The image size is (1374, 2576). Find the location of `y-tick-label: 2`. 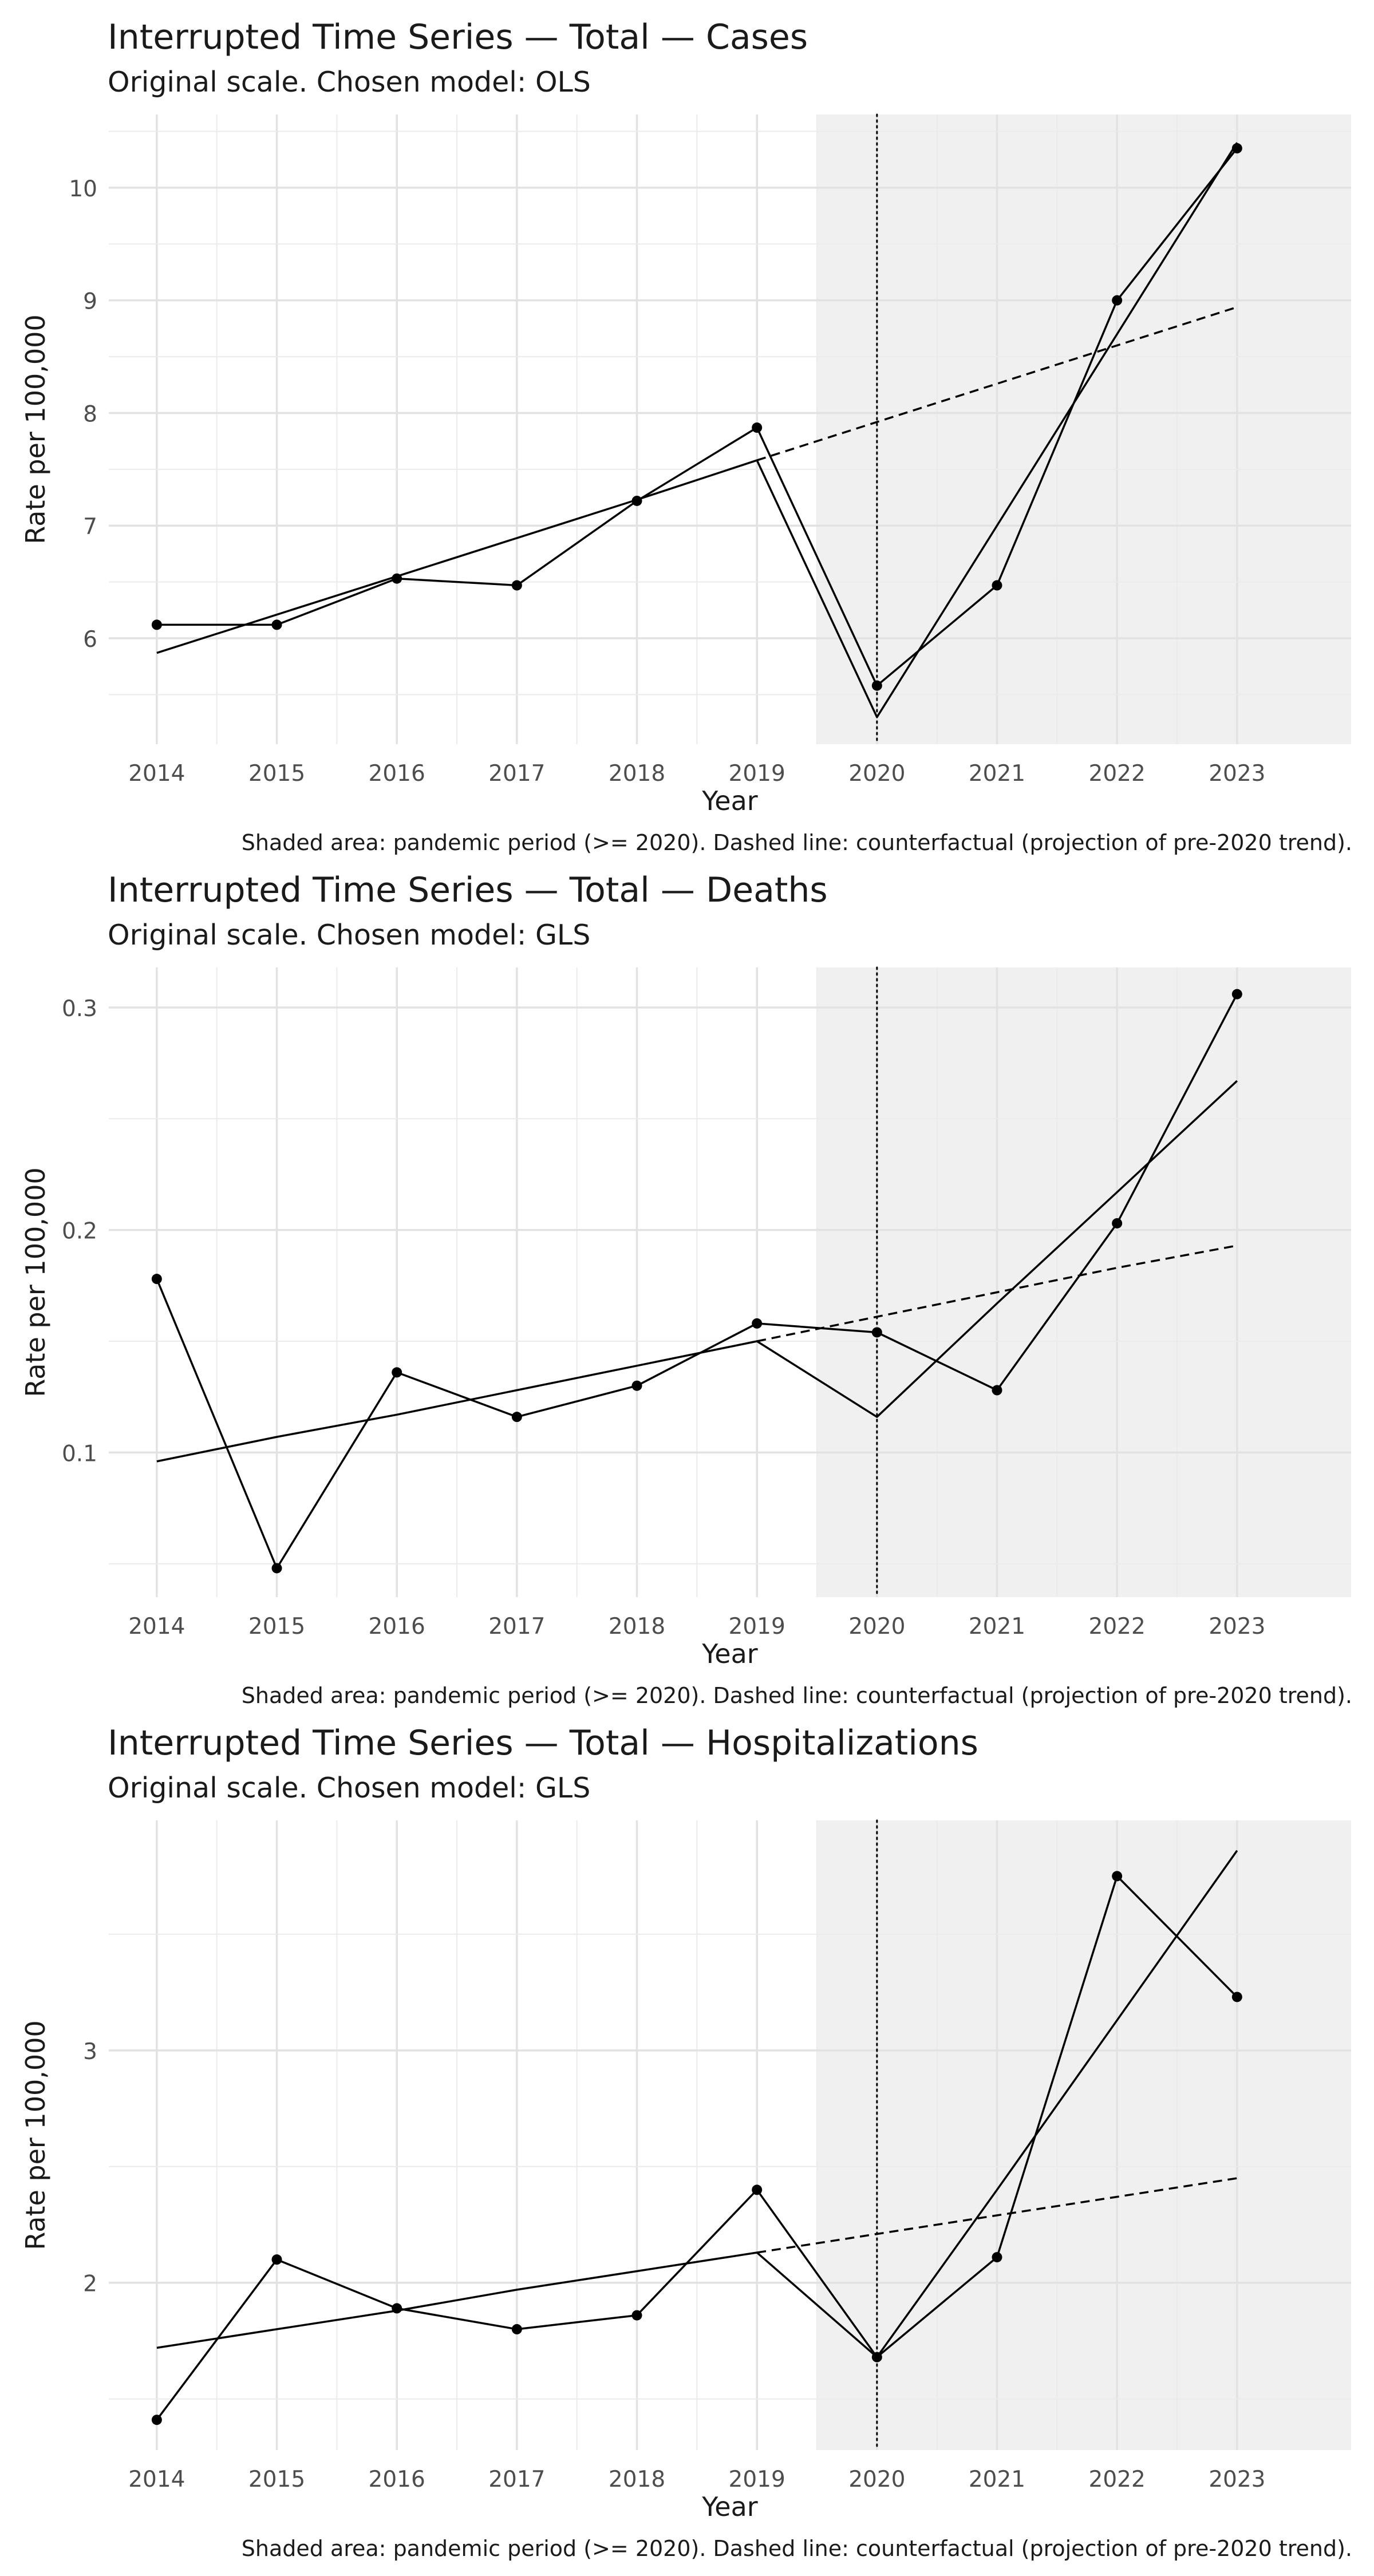

y-tick-label: 2 is located at coordinates (90, 2284).